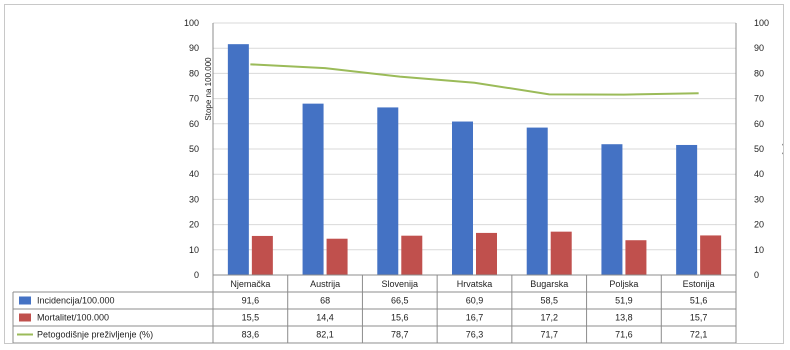  What do you see at coordinates (549, 301) in the screenshot?
I see `data-label: 58,5` at bounding box center [549, 301].